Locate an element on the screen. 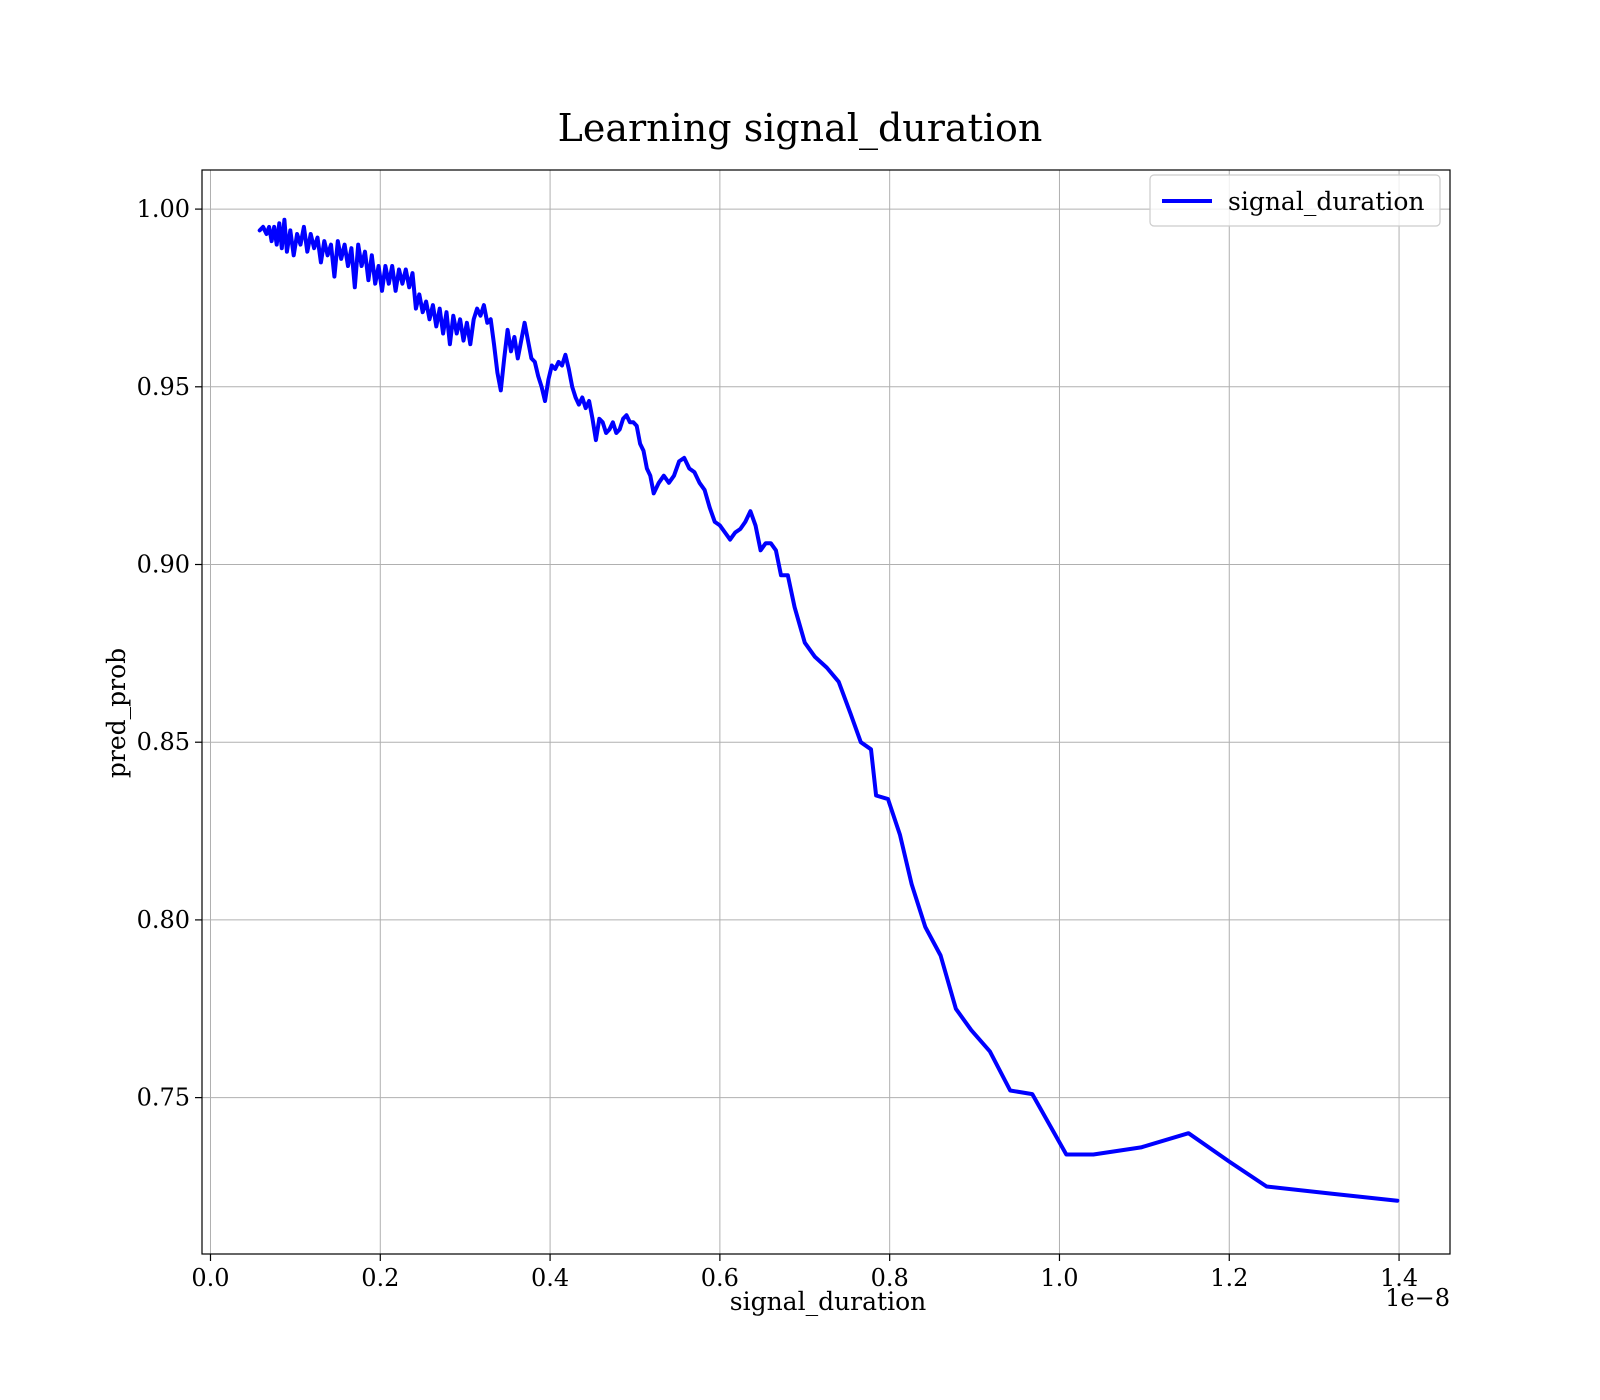 This screenshot has height=1400, width=1600. x-axis: 0.0 0.2 0.4 0.6 0.8 1.0 1.2 1.4 is located at coordinates (804, 1273).